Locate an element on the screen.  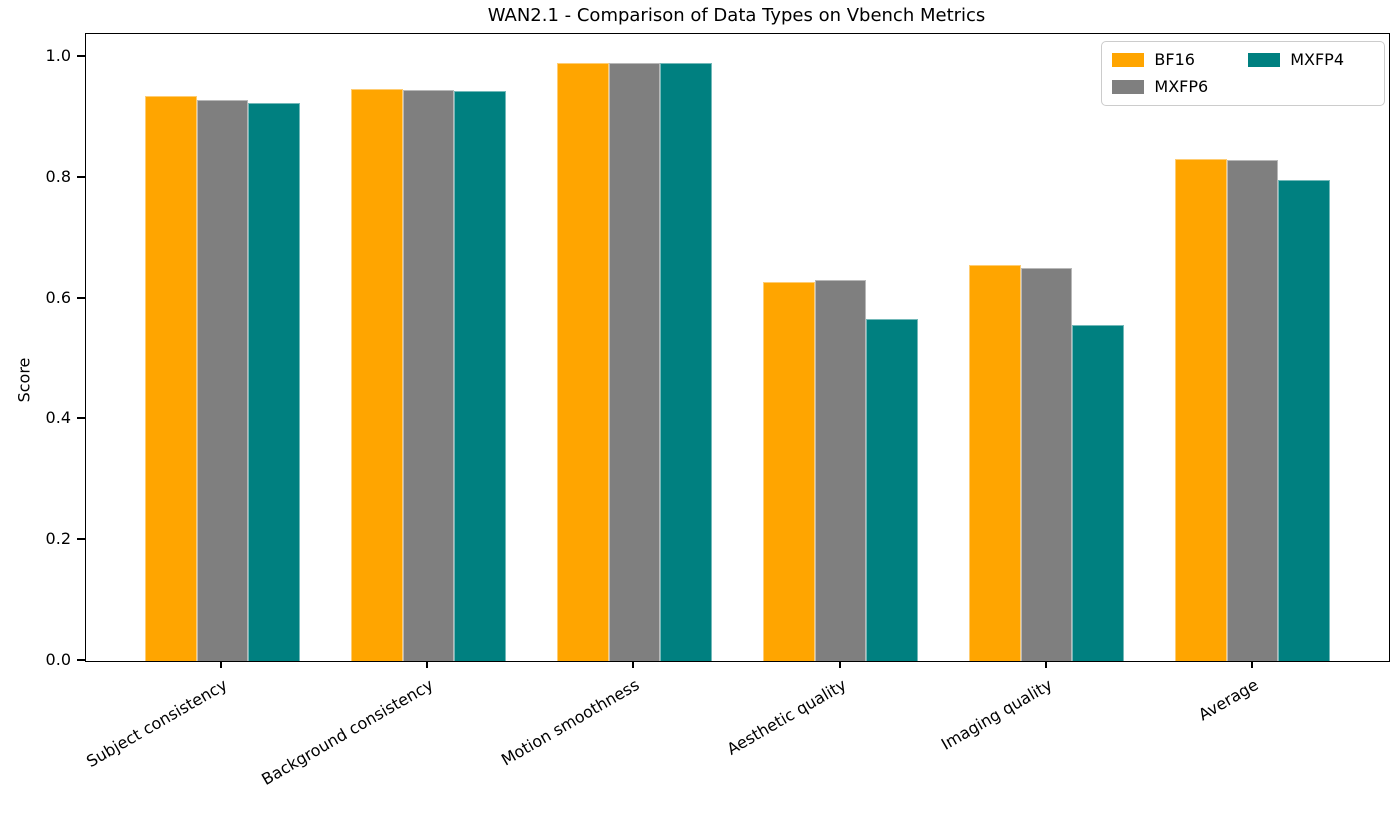
x-tick-label: Imaging quality is located at coordinates (996, 714).